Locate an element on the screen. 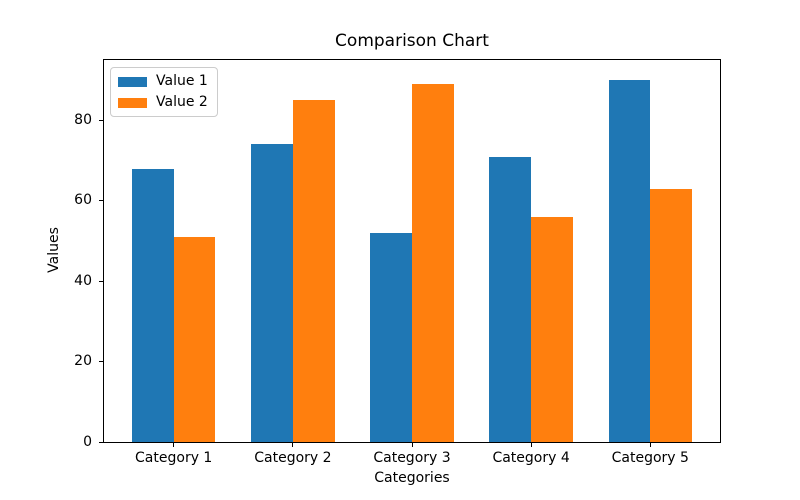  x-tick-label-5: Category 5 is located at coordinates (650, 458).